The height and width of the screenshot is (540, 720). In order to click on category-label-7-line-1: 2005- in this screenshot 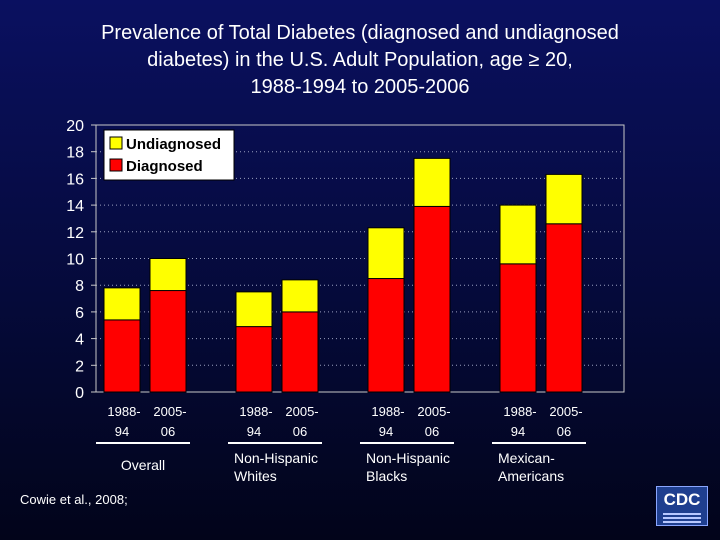, I will do `click(565, 411)`.